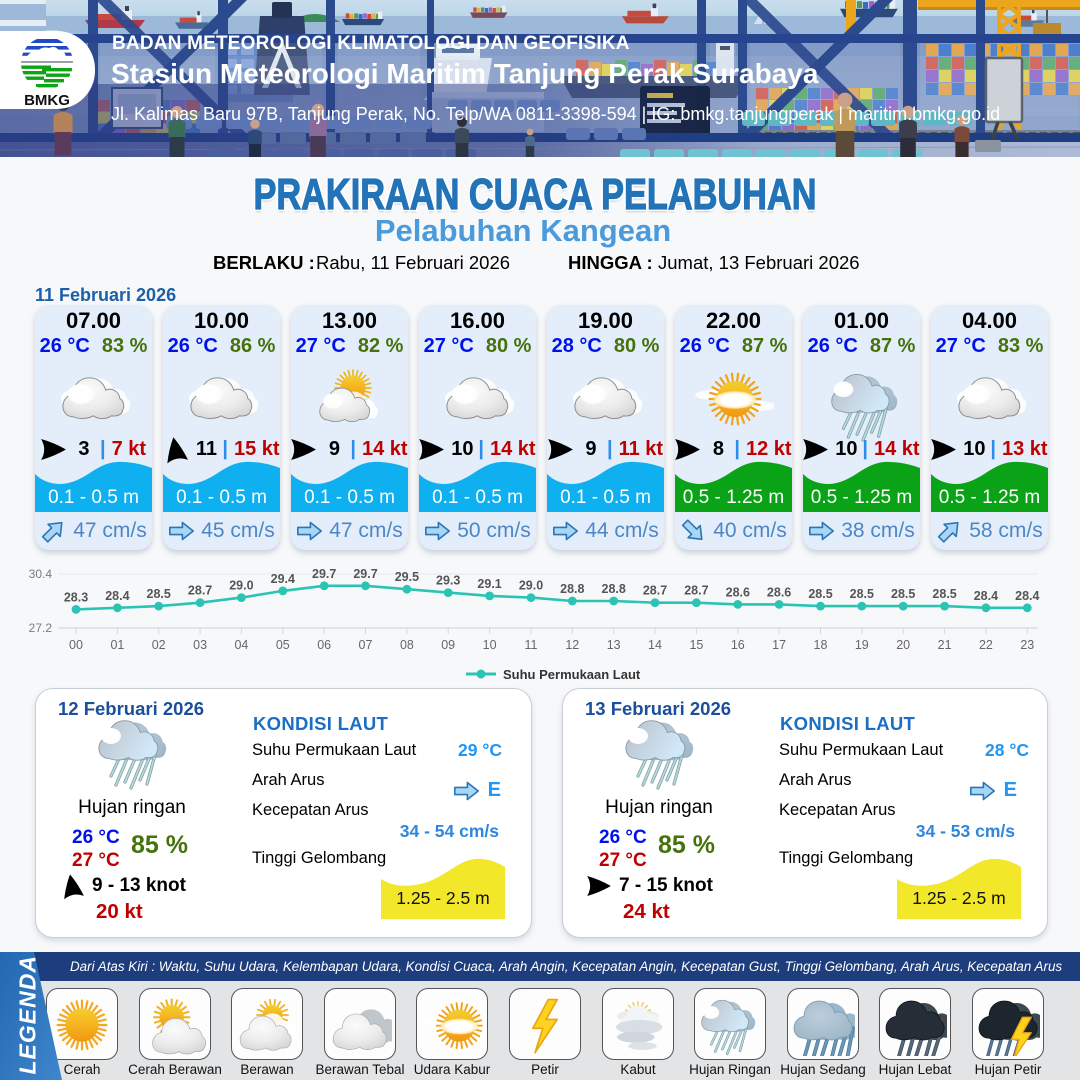 The image size is (1080, 1080). I want to click on svg-text: 06, so click(324, 645).